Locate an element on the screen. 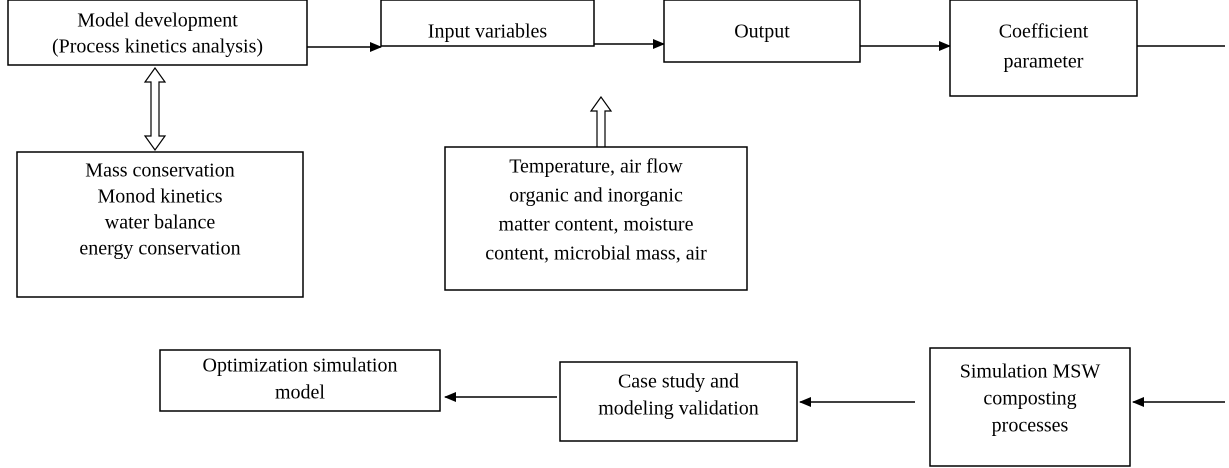 The width and height of the screenshot is (1229, 468). node-label: model is located at coordinates (300, 393).